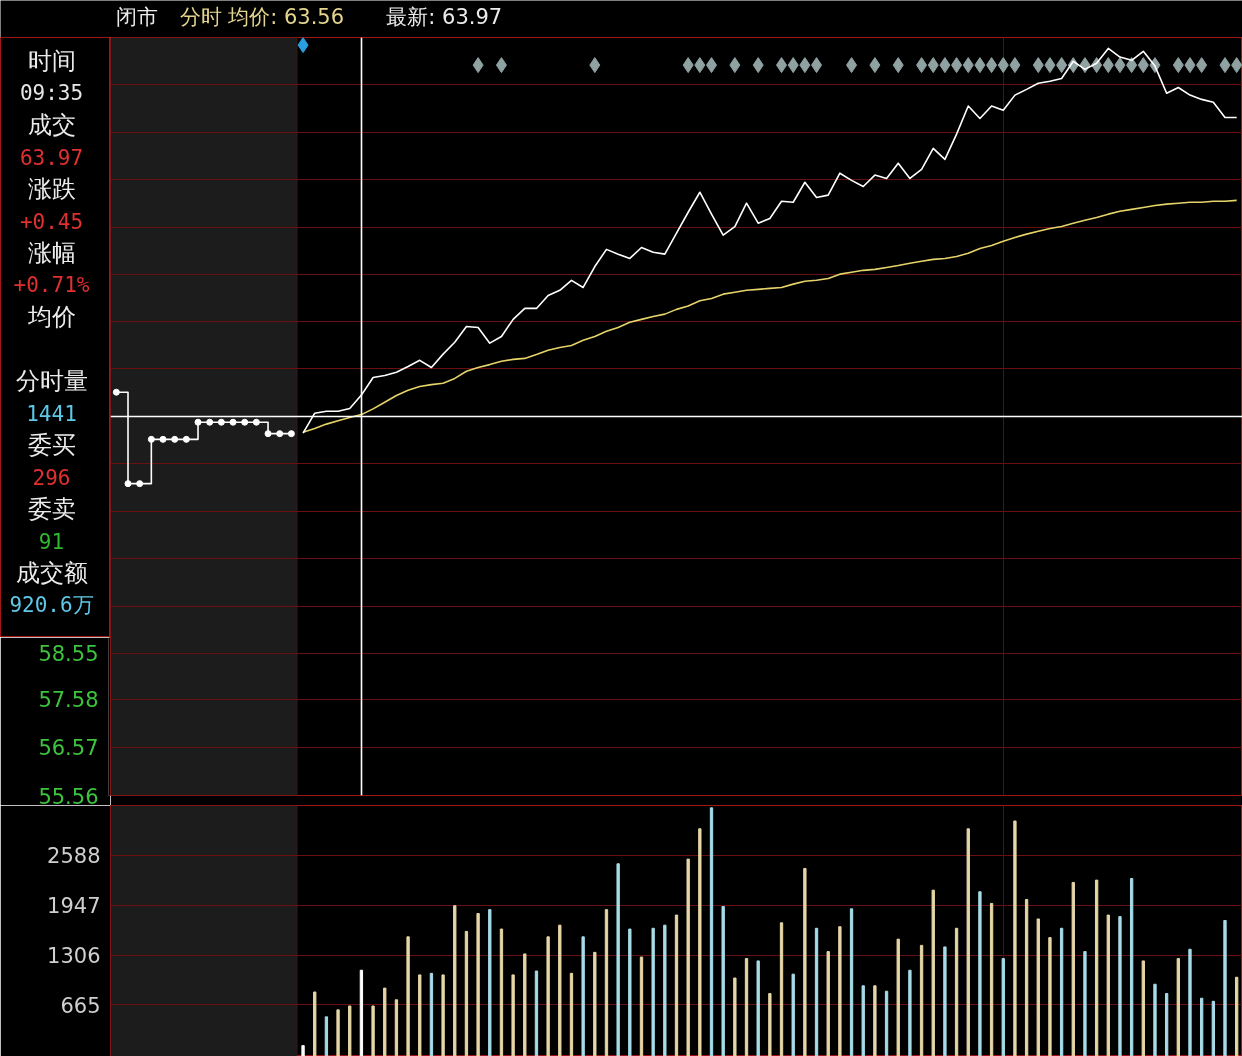 The height and width of the screenshot is (1056, 1242). Describe the element at coordinates (51, 284) in the screenshot. I see `text: +0.71%` at that location.